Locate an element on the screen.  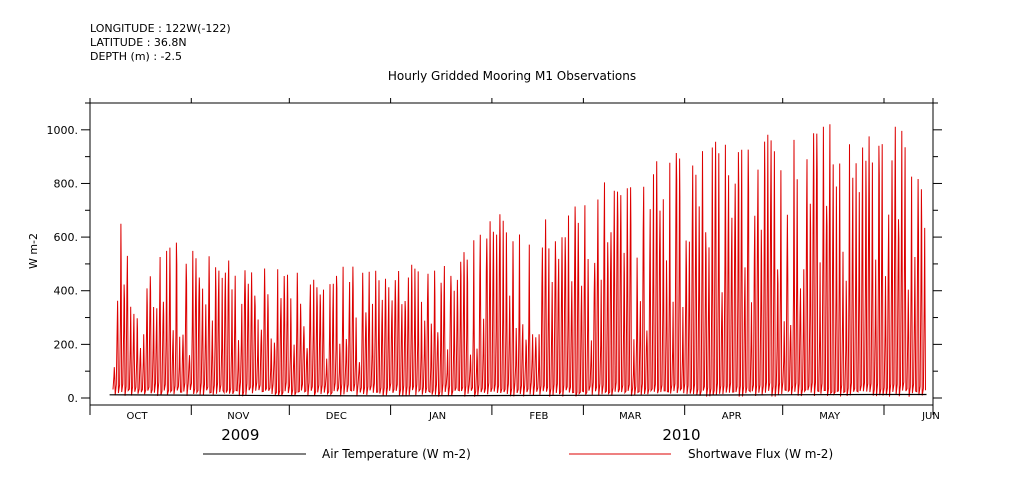
x-tick-label: OCT is located at coordinates (138, 416).